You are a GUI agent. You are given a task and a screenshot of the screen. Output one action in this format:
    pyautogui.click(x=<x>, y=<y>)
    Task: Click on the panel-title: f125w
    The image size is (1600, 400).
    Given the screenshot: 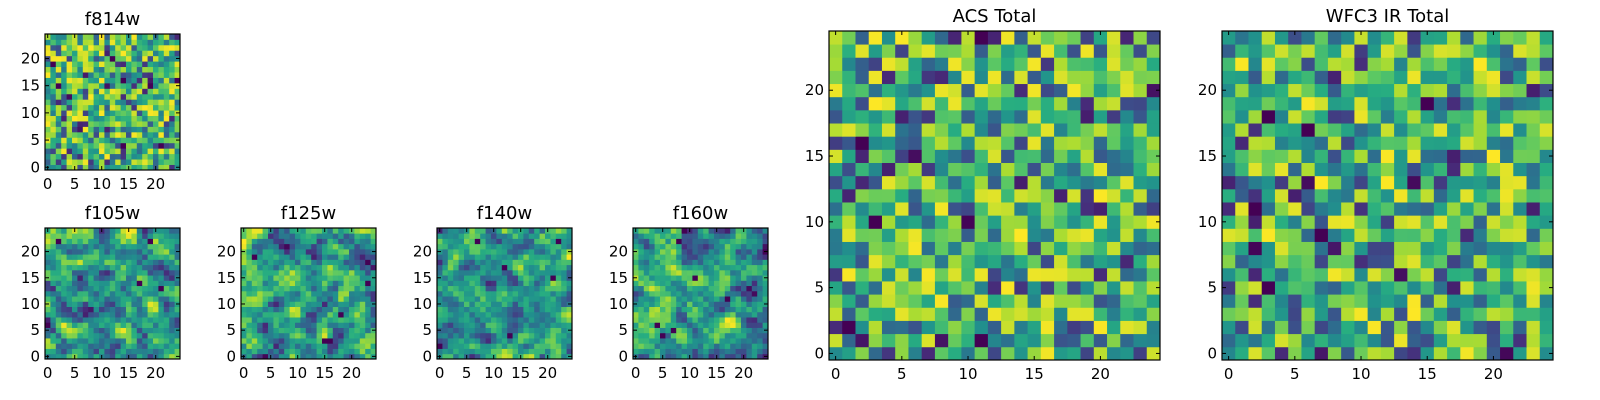 What is the action you would take?
    pyautogui.click(x=308, y=213)
    